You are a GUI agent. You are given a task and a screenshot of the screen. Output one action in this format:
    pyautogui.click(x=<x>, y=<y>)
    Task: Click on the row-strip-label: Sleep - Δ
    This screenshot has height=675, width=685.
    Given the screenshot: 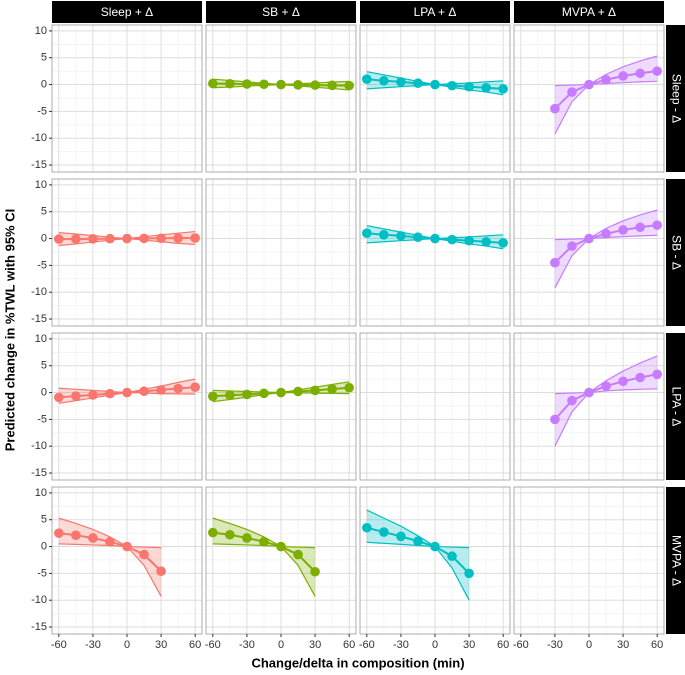 What is the action you would take?
    pyautogui.click(x=676, y=98)
    